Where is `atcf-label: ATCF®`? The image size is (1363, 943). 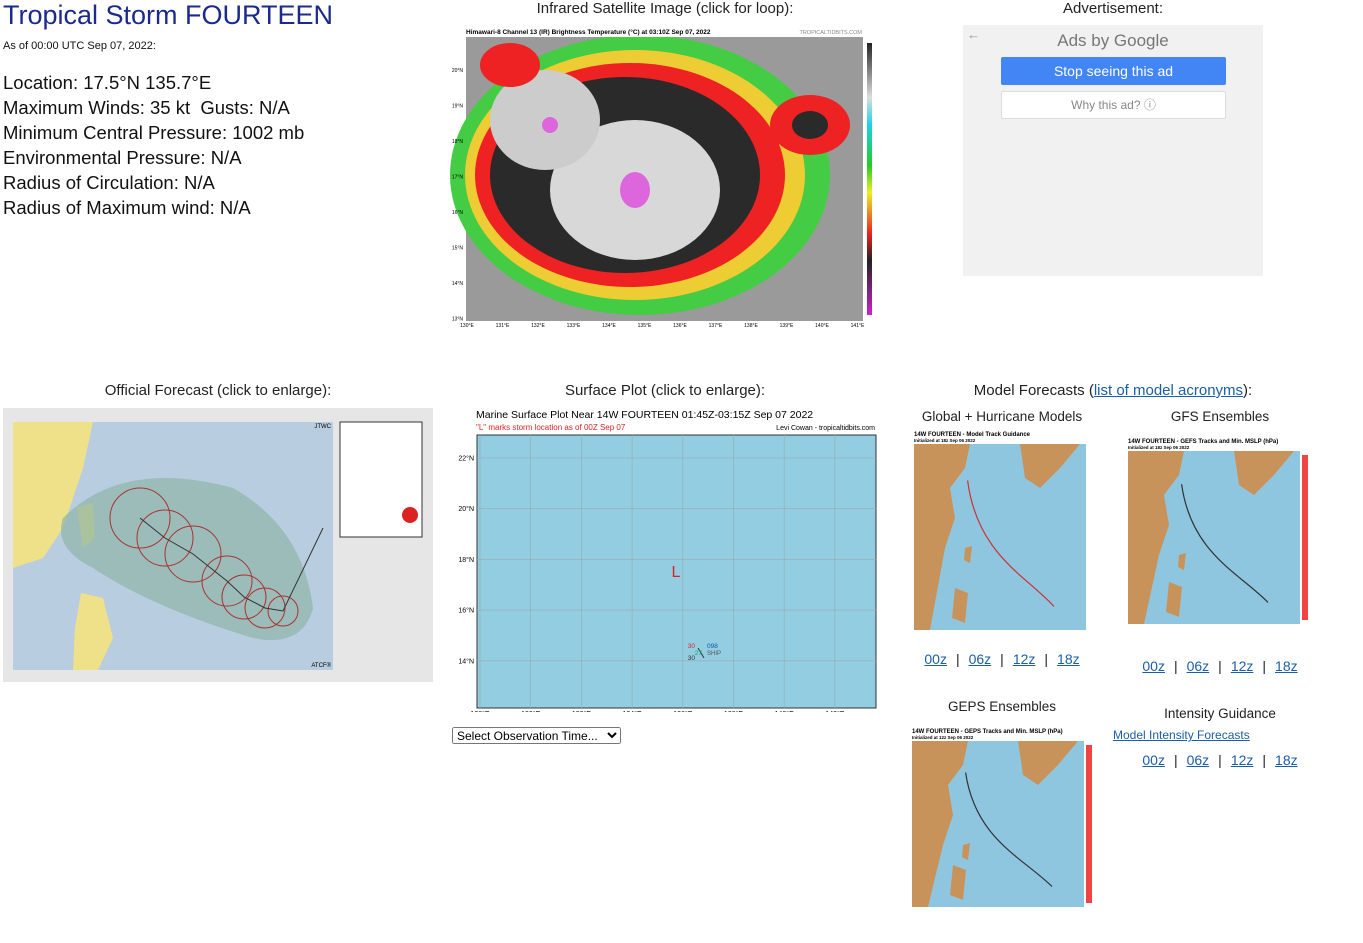
atcf-label: ATCF® is located at coordinates (321, 665).